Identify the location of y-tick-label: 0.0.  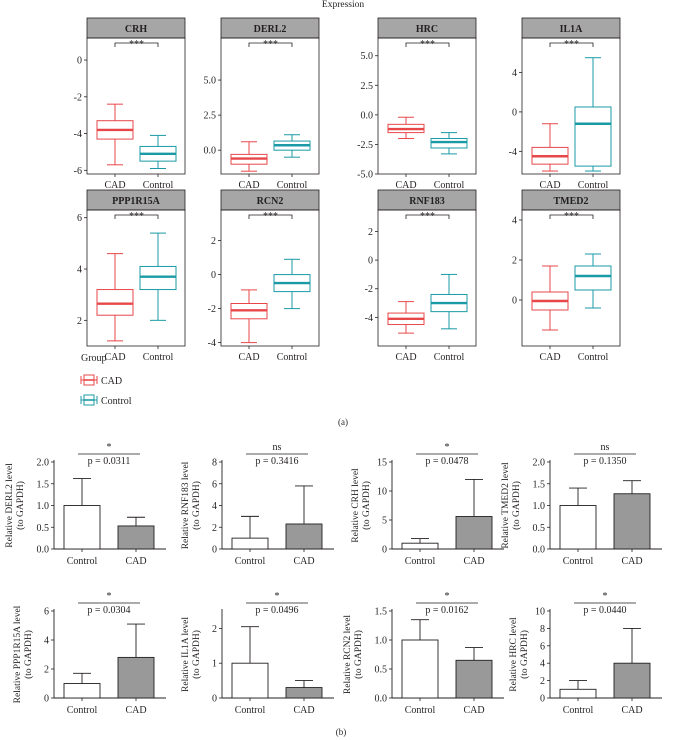
(539, 550).